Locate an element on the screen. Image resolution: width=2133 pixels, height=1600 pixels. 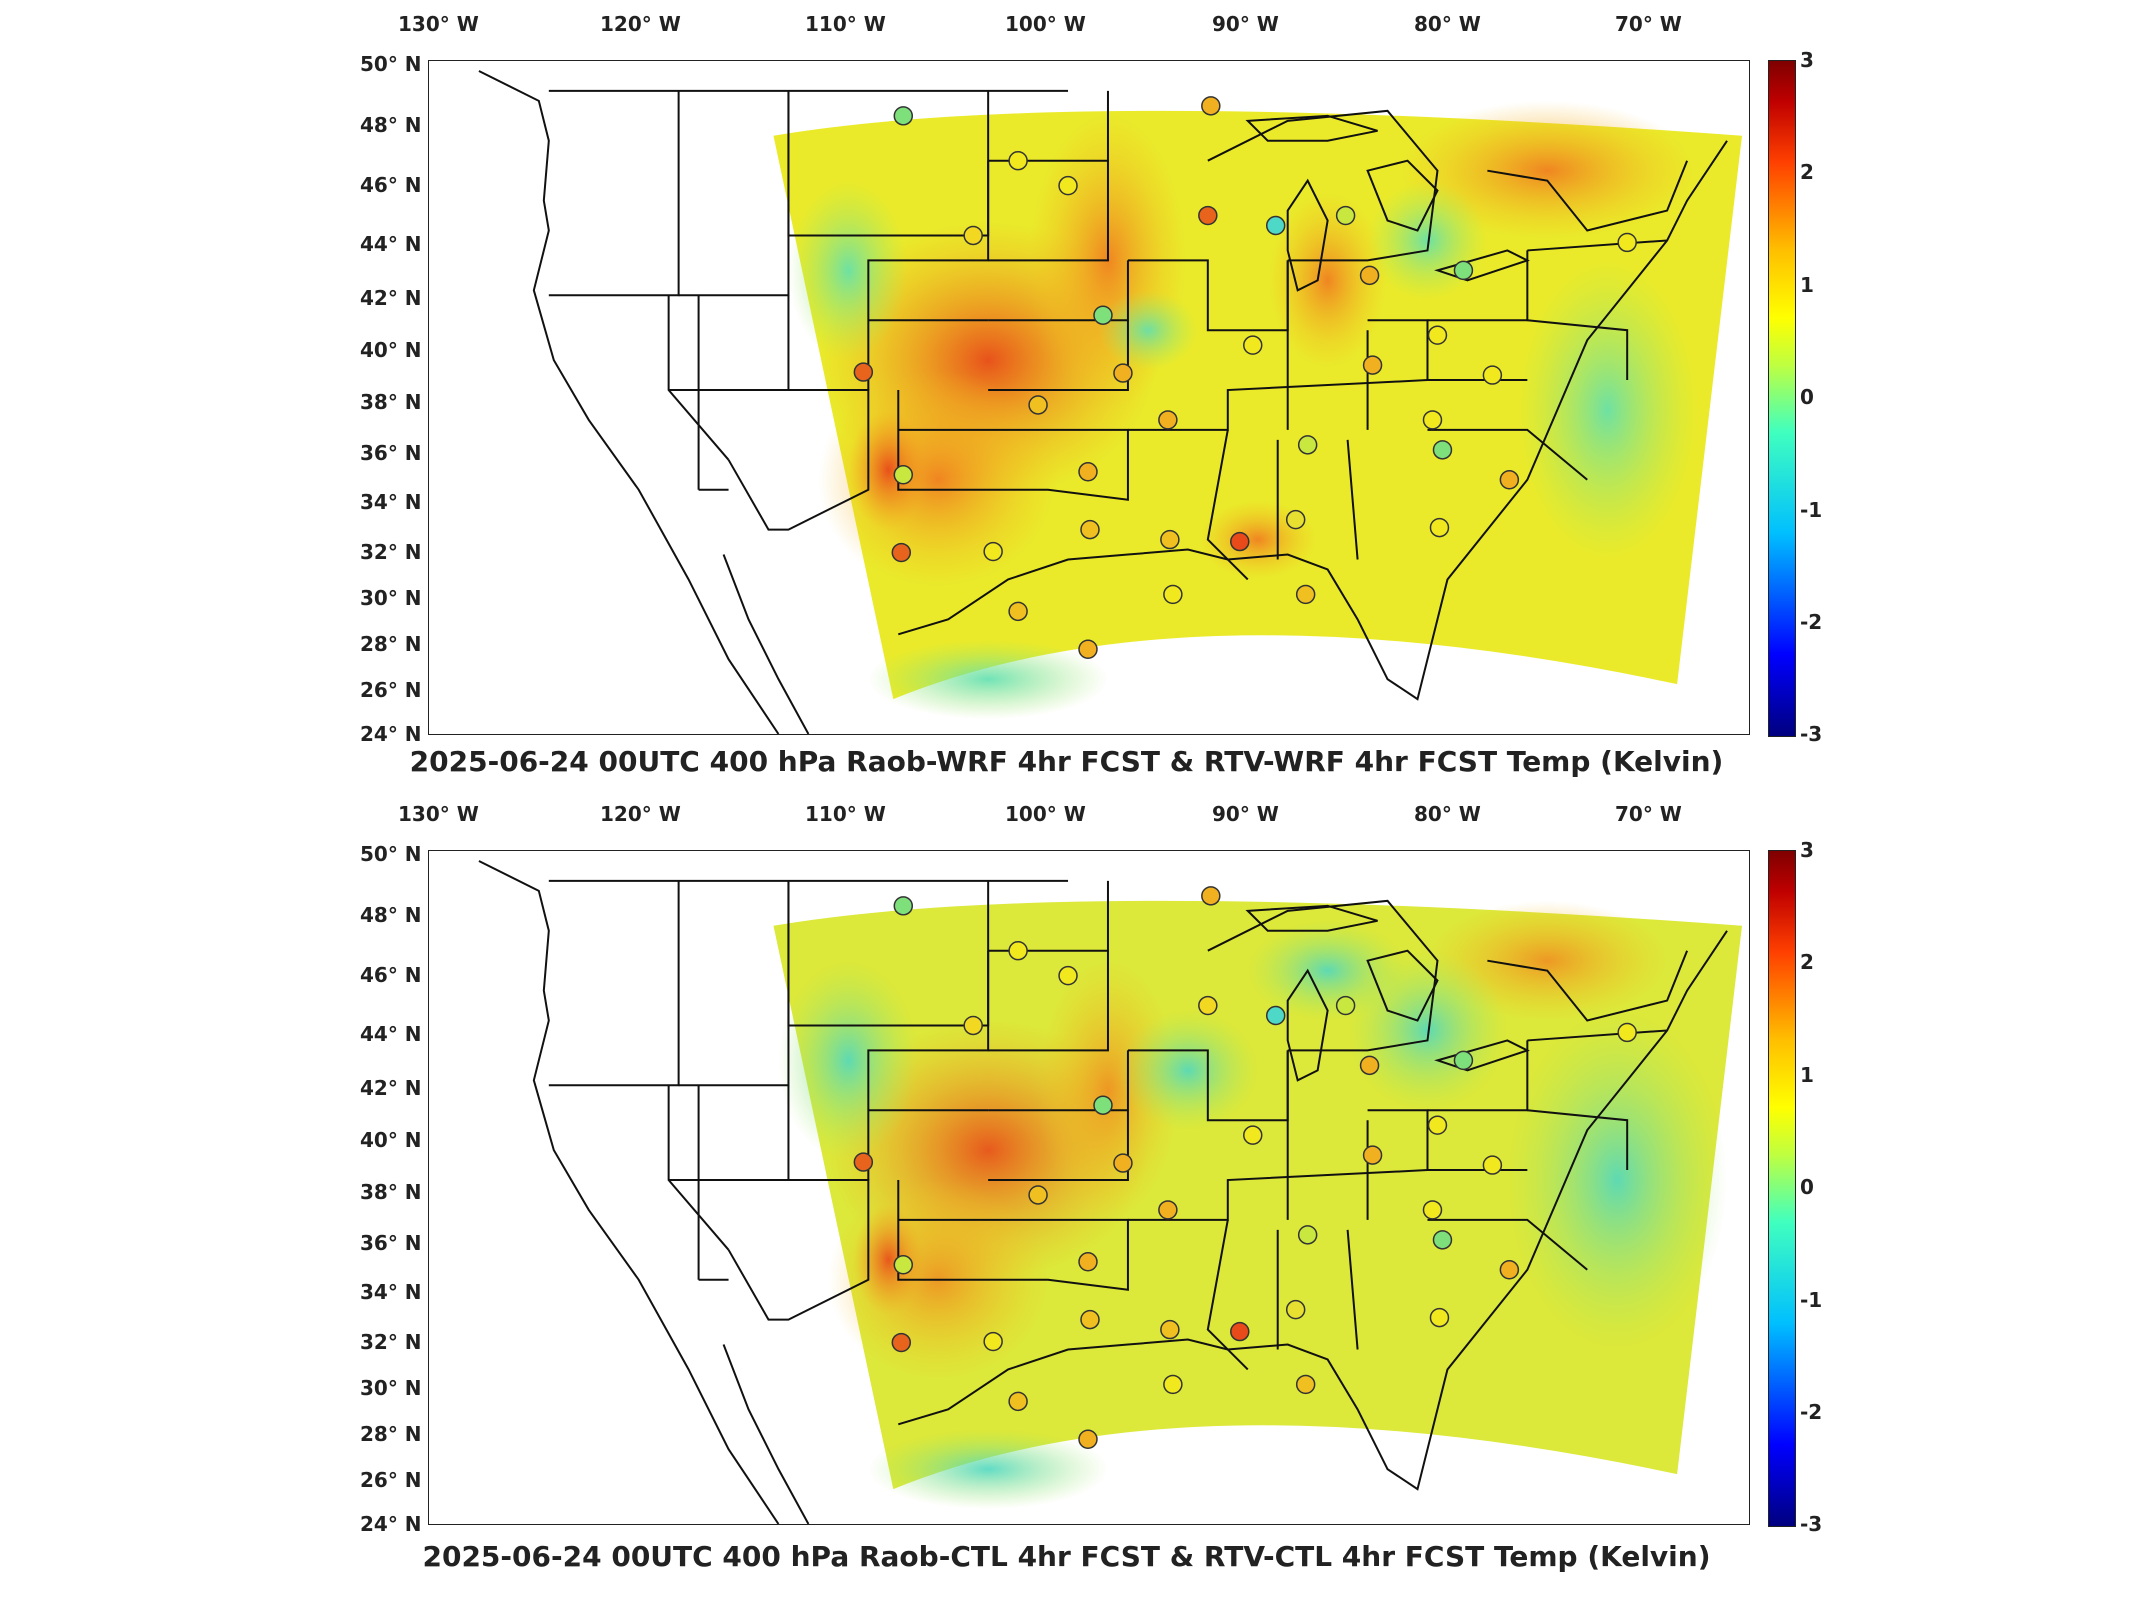
colorbar-tick: 3 is located at coordinates (1807, 850).